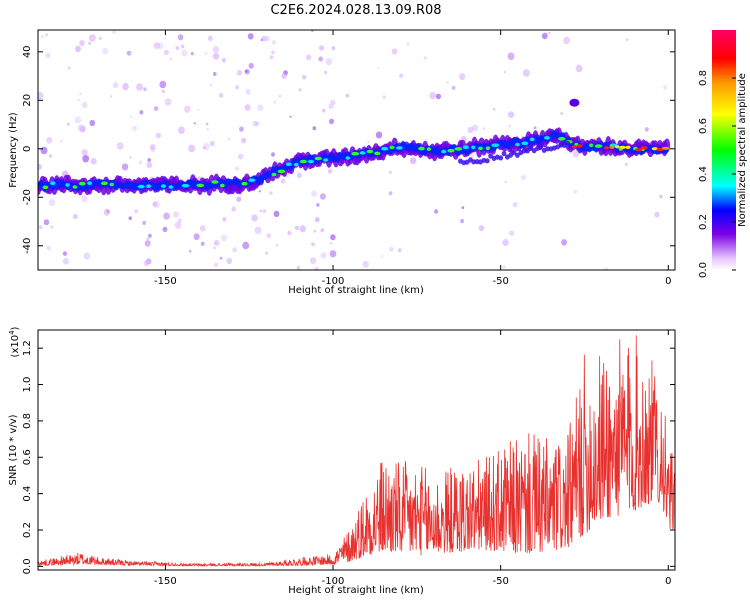  Describe the element at coordinates (355, 10) in the screenshot. I see `figure-title: C2E6.2024.028.13.09.R08` at that location.